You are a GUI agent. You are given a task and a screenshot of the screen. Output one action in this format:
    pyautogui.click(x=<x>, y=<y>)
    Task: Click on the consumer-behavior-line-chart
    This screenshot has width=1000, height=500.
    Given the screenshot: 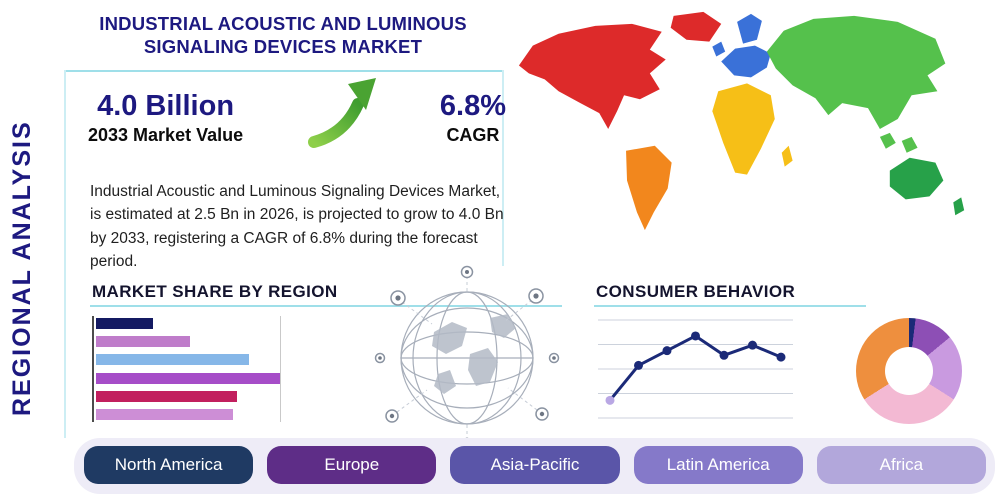 What is the action you would take?
    pyautogui.click(x=695, y=369)
    